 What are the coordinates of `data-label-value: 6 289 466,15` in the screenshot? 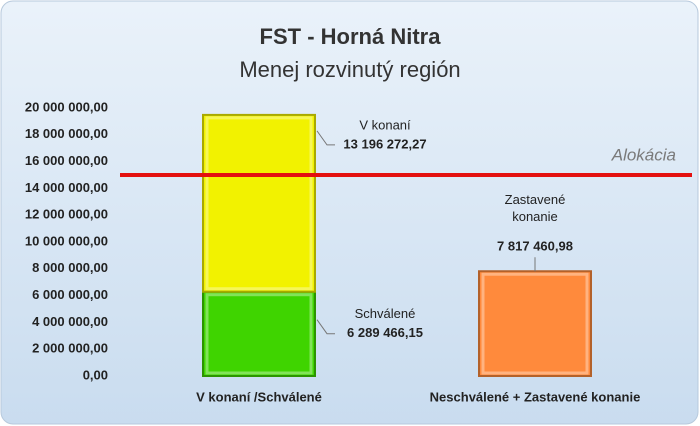 It's located at (385, 332).